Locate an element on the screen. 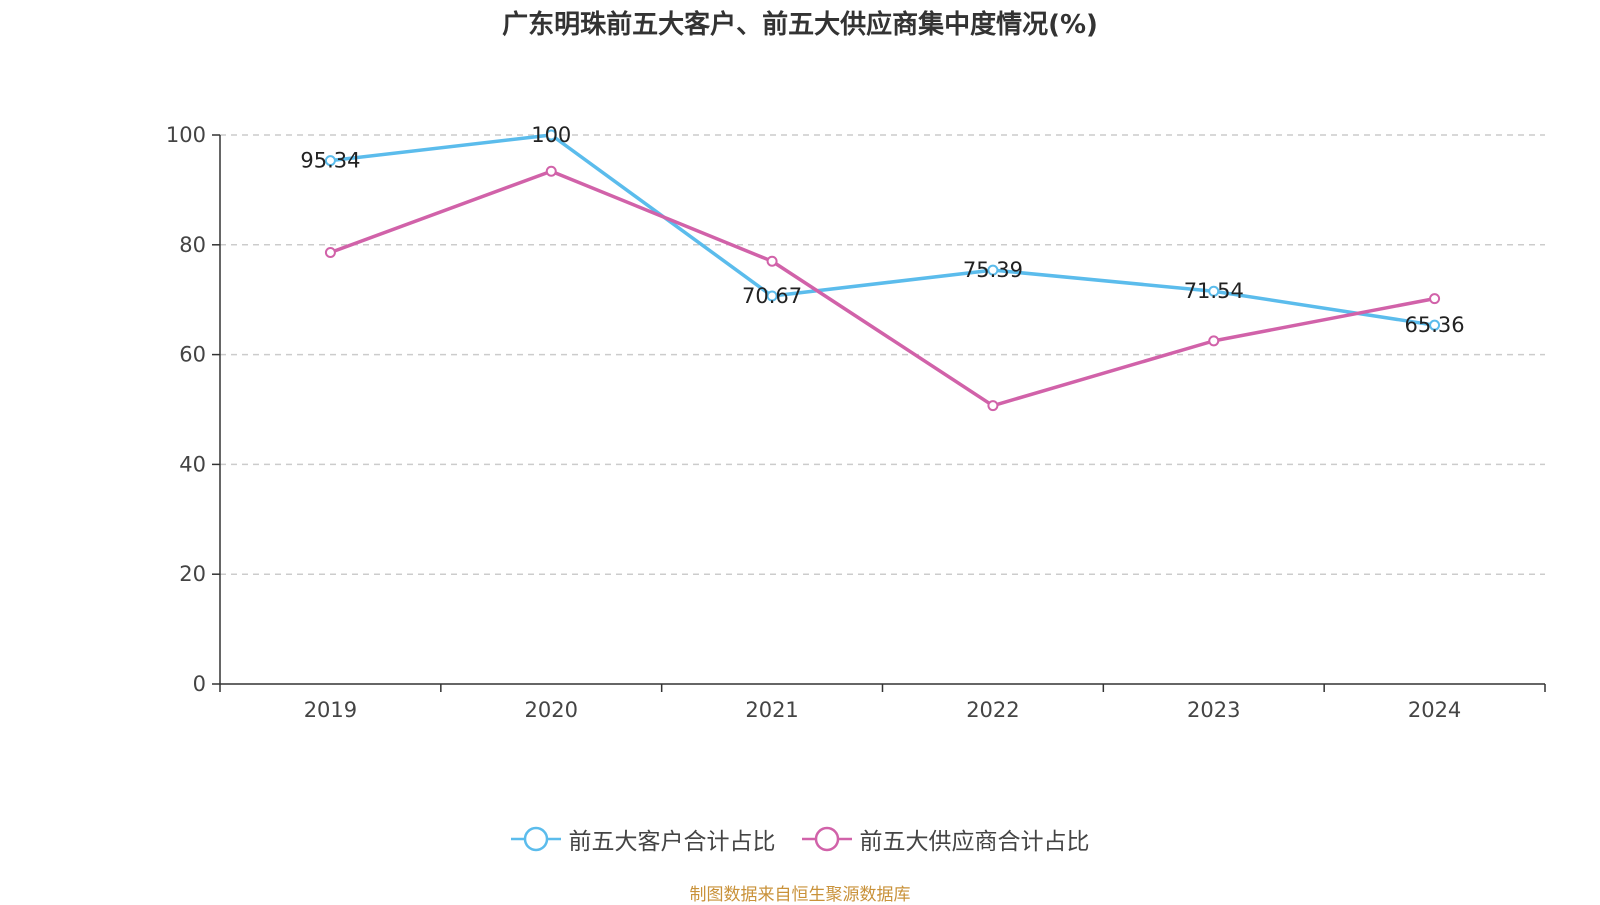 Image resolution: width=1600 pixels, height=905 pixels. data-label: 100 is located at coordinates (551, 135).